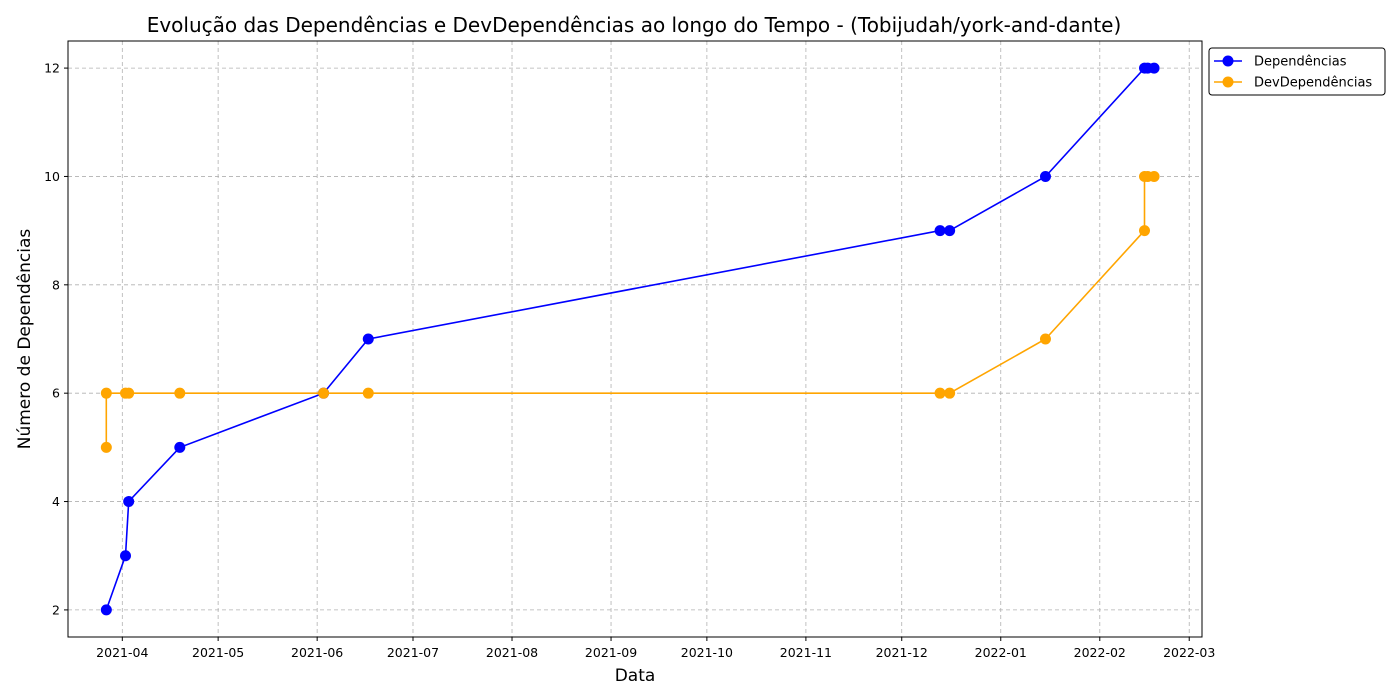  Describe the element at coordinates (52, 68) in the screenshot. I see `y-tick-label: 12` at that location.